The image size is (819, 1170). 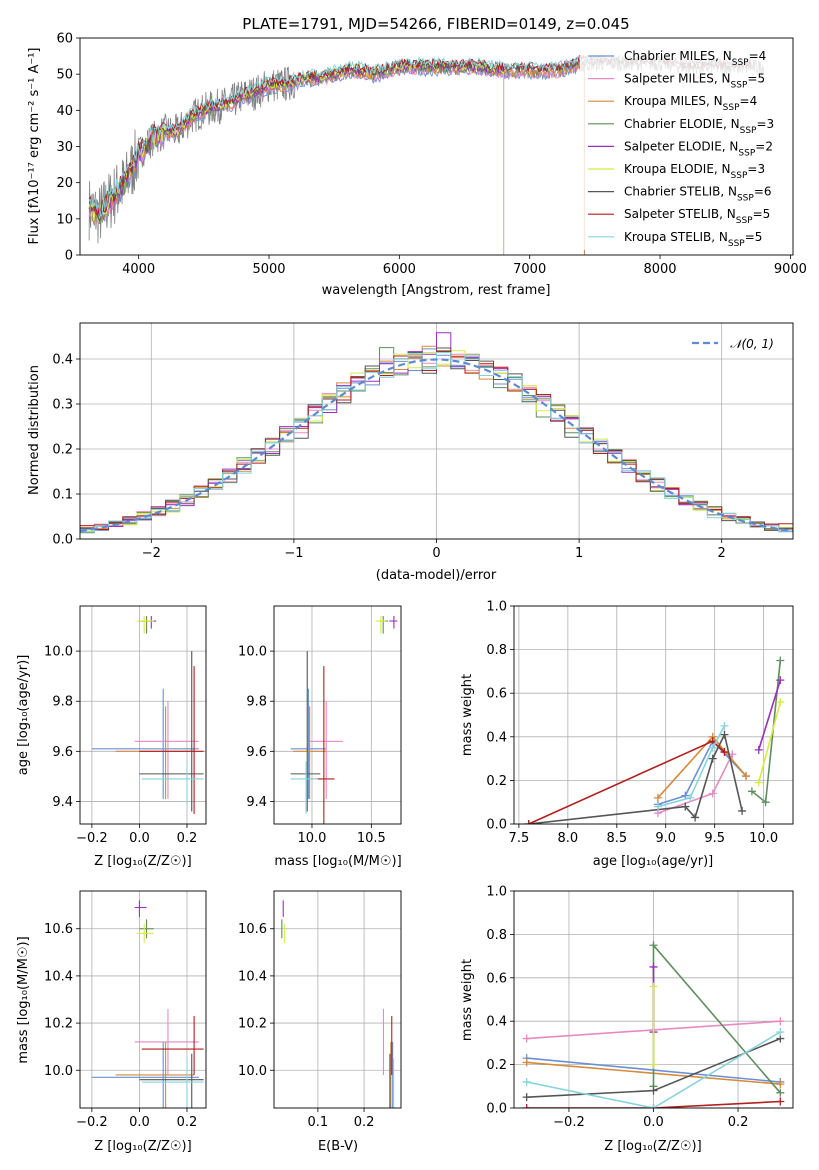 I want to click on weight-metallicity-xtick-label: 0.2, so click(x=738, y=1122).